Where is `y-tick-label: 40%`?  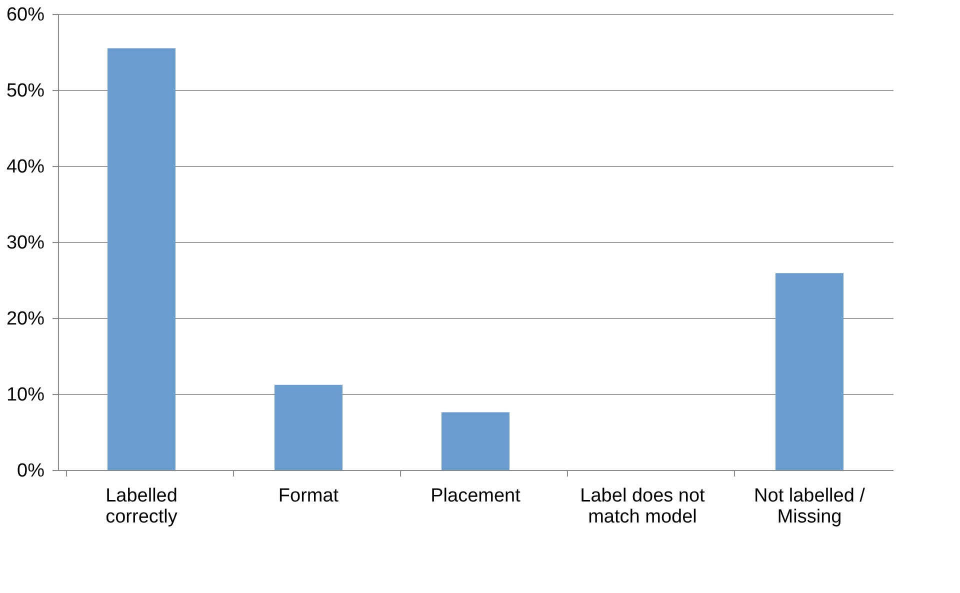 y-tick-label: 40% is located at coordinates (25, 167).